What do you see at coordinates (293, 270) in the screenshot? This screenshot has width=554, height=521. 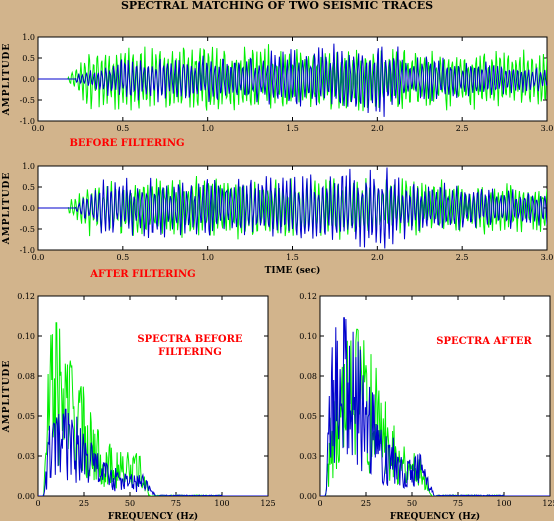 I see `x-axis-label: TIME (sec)` at bounding box center [293, 270].